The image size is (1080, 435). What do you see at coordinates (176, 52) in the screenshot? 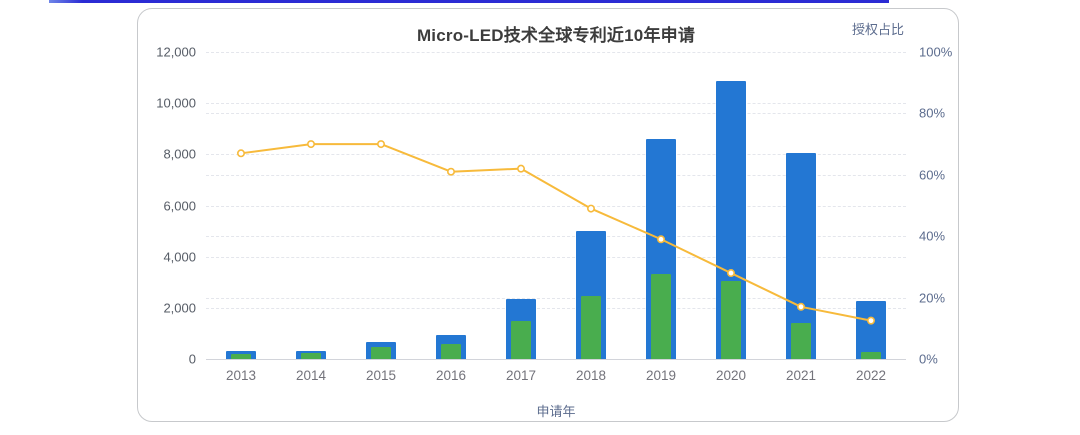
I see `left-axis-tick-12,000: 12,000` at bounding box center [176, 52].